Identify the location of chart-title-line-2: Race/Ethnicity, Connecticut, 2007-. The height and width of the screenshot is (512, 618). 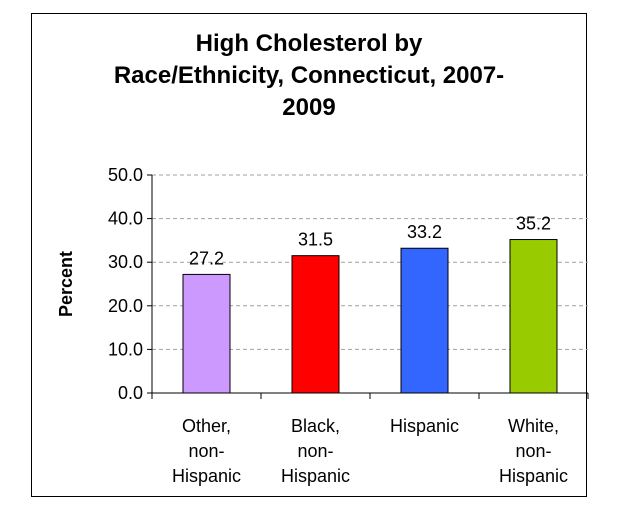
(309, 75).